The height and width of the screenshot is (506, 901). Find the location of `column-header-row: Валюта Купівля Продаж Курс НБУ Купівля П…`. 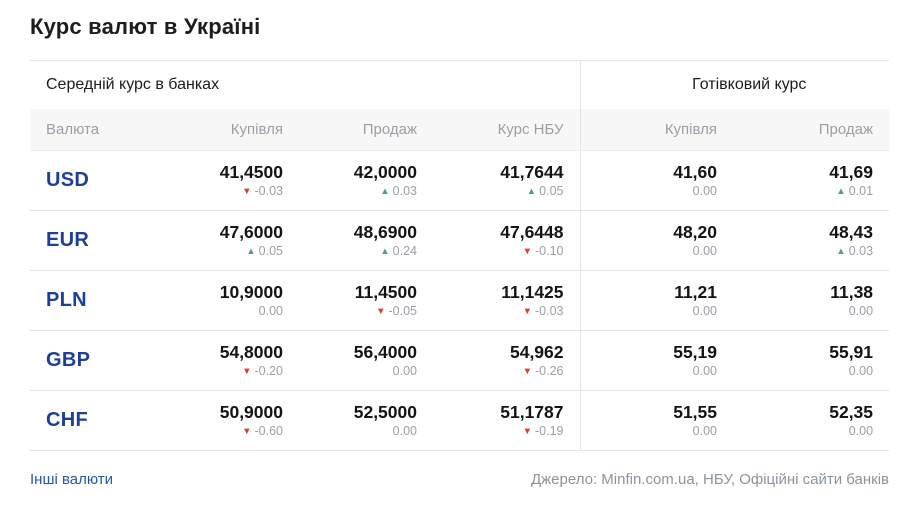

column-header-row: Валюта Купівля Продаж Курс НБУ Купівля П… is located at coordinates (460, 129).